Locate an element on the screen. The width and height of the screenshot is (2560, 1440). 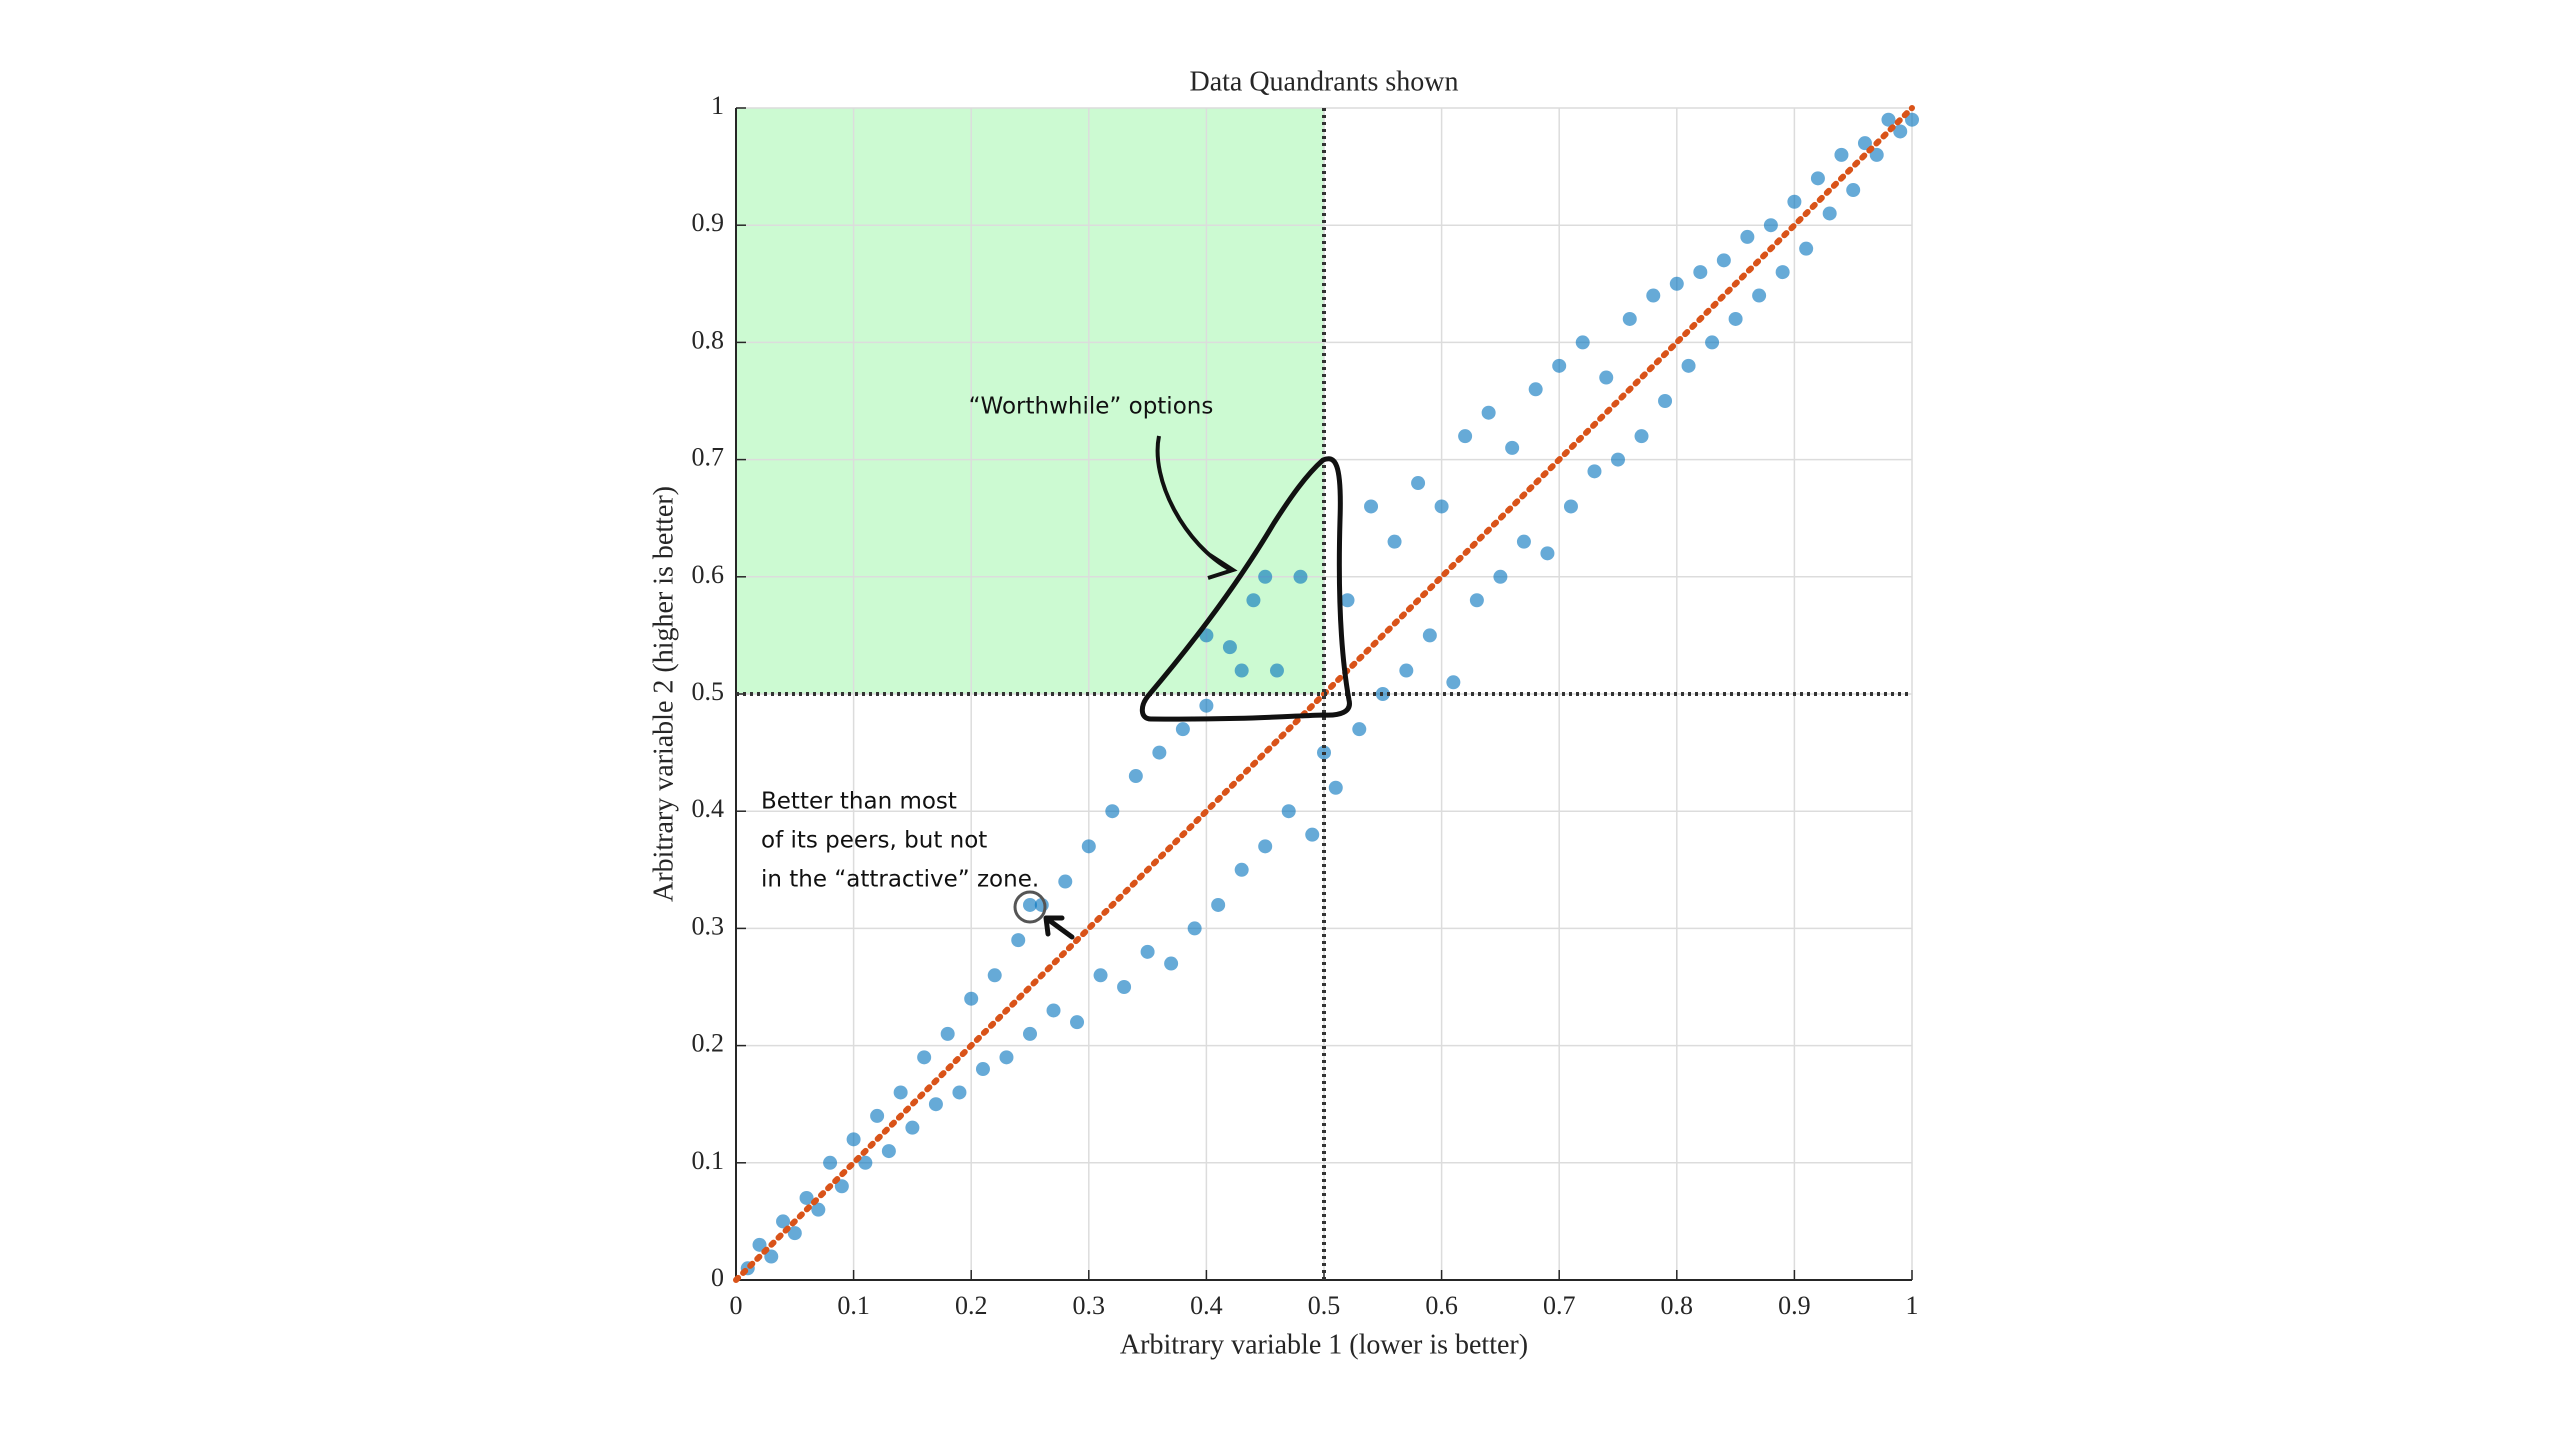
x-tick-label: 0.9 is located at coordinates (1794, 1305).